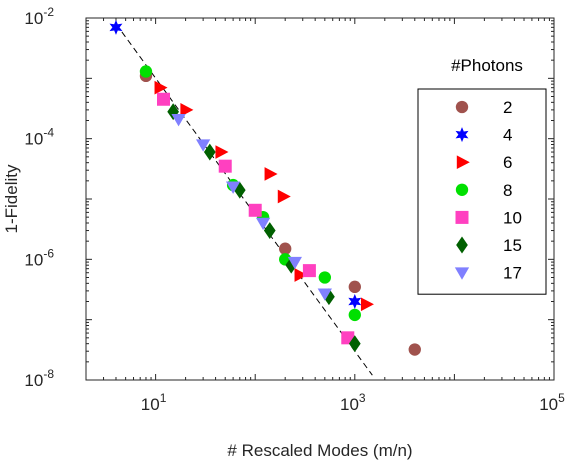 The width and height of the screenshot is (585, 466). I want to click on x-axis-label: # Rescaled Modes (m/n), so click(319, 450).